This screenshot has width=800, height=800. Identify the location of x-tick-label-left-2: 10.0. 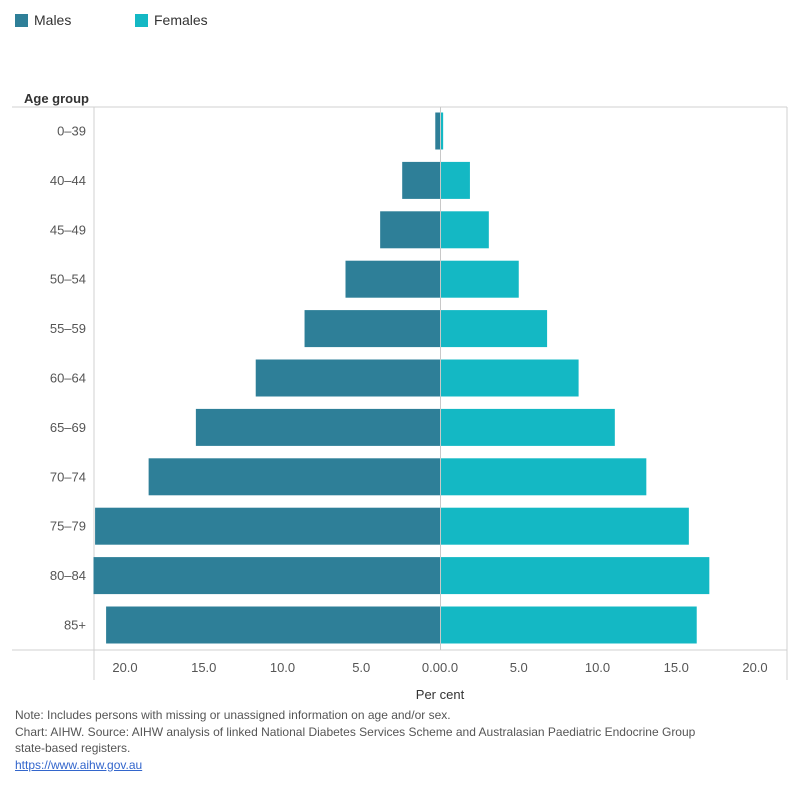
(282, 667).